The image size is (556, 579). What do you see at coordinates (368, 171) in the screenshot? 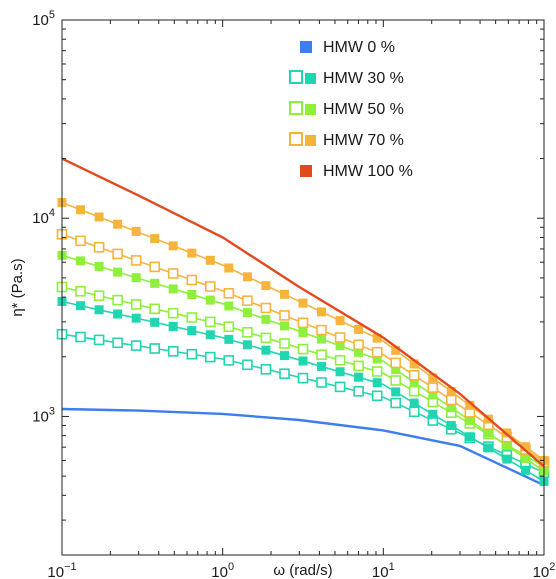
I see `legend-label: HMW 100 %` at bounding box center [368, 171].